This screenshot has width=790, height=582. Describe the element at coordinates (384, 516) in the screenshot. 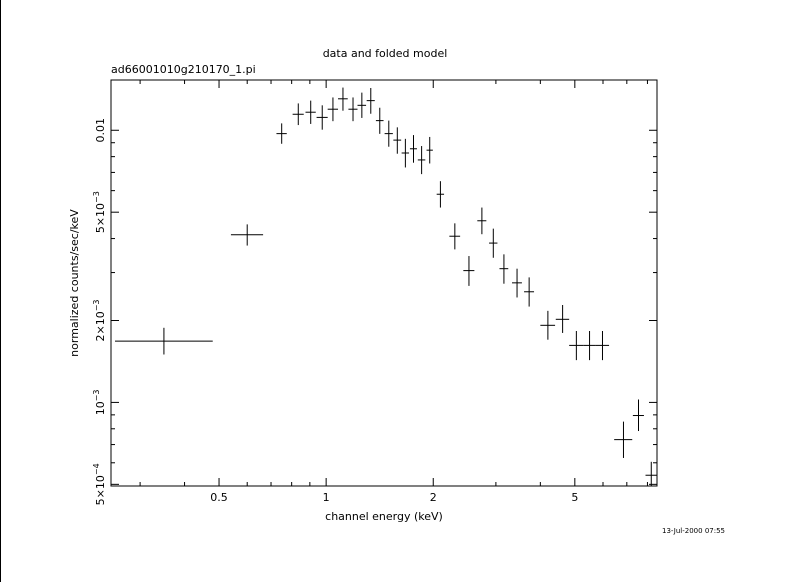

I see `x-axis-label: channel energy (keV)` at that location.